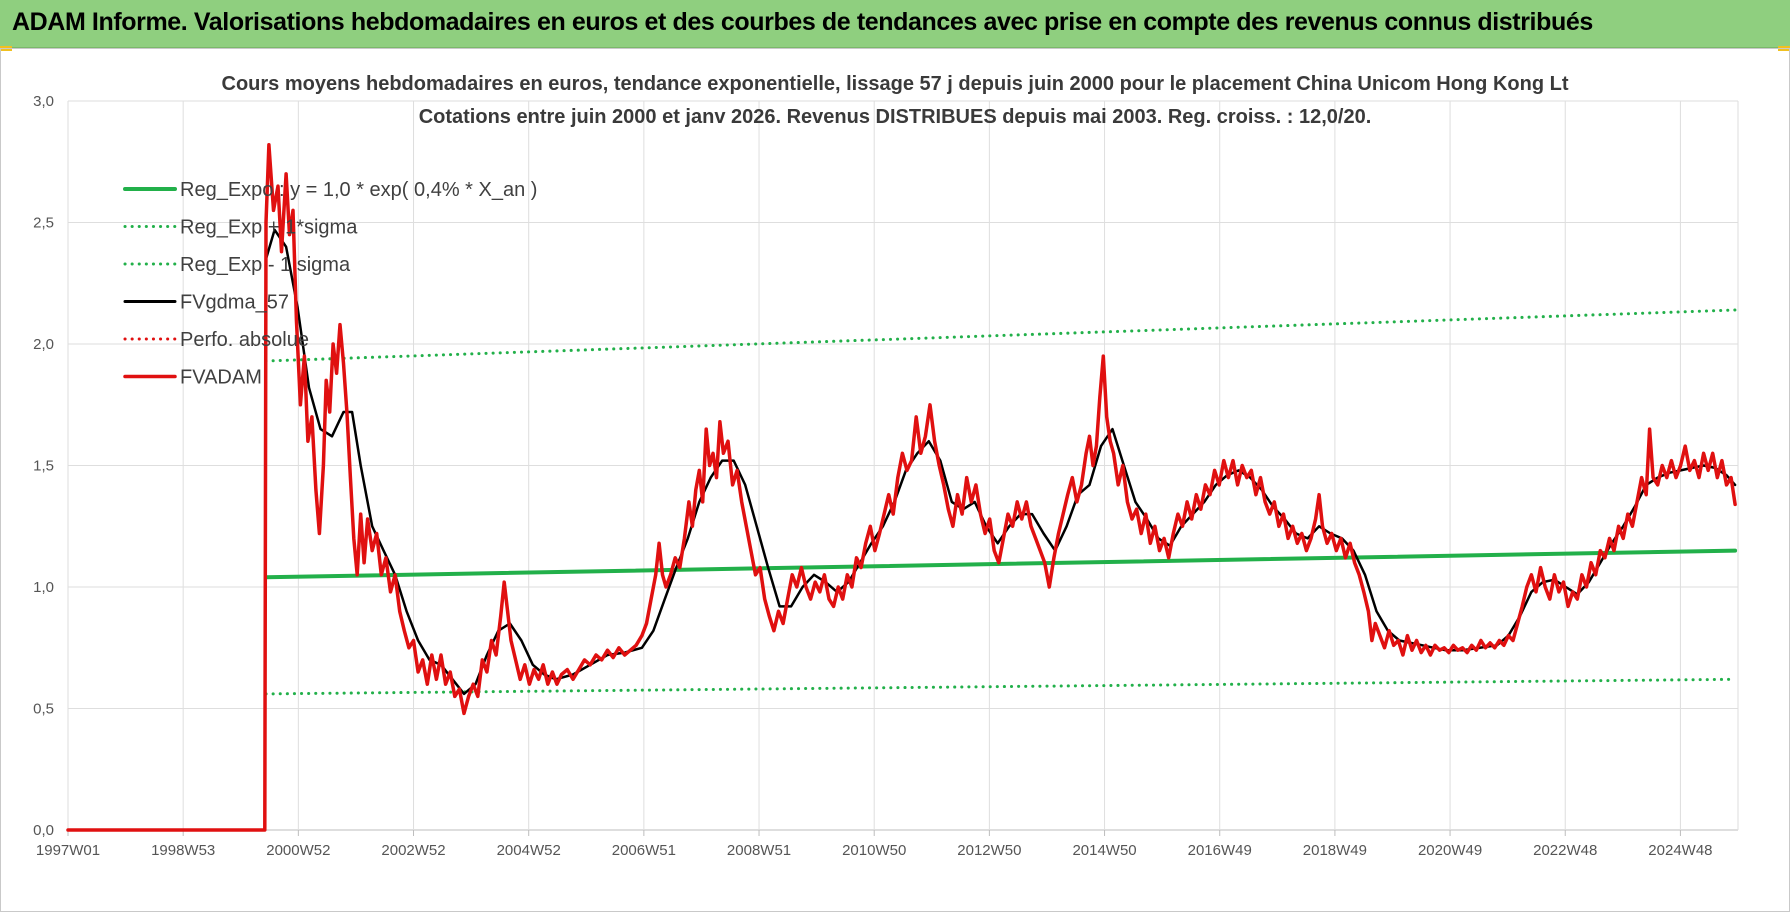 Image resolution: width=1790 pixels, height=912 pixels. I want to click on x-tick-label: 1998W53, so click(183, 850).